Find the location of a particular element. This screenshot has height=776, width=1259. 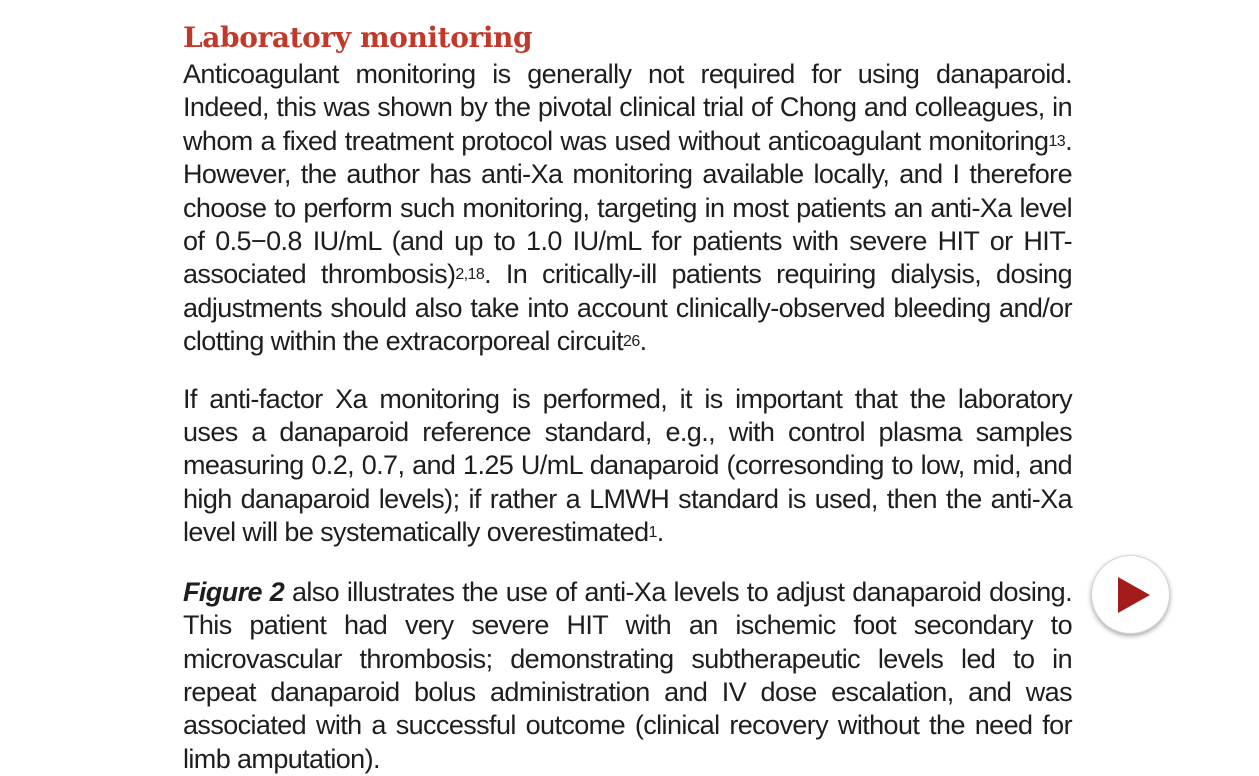

section-heading: Laboratory monitoring is located at coordinates (358, 37).